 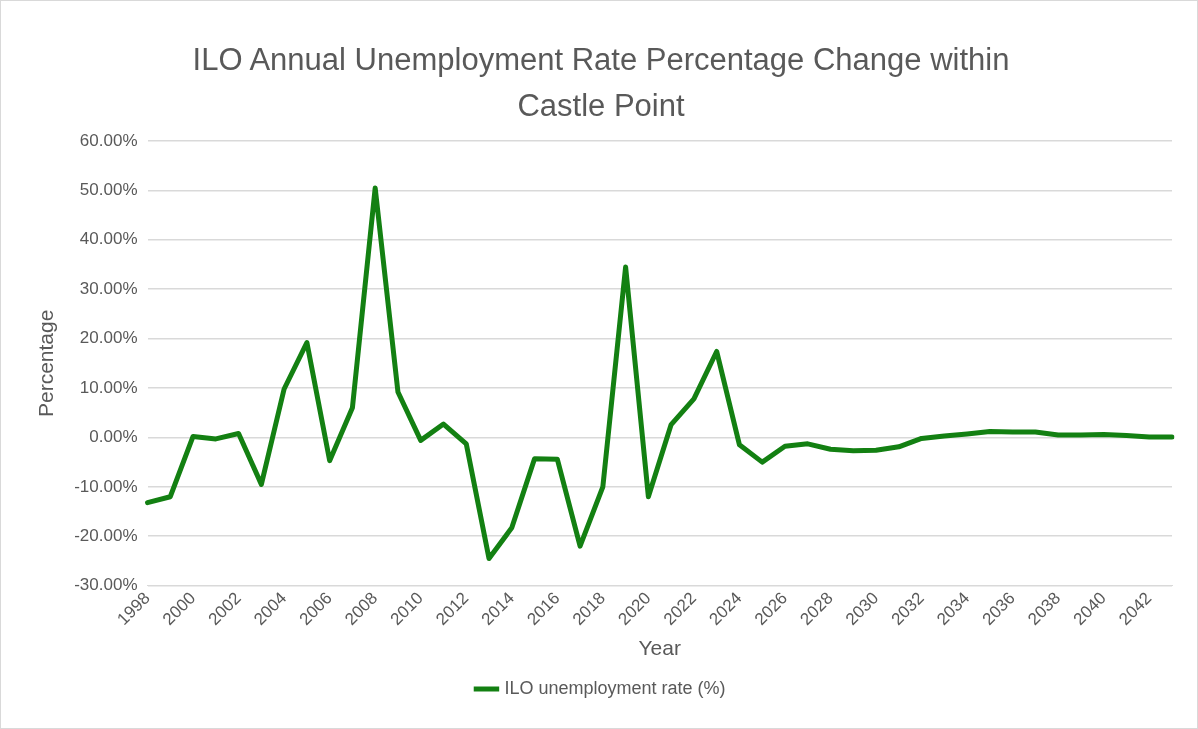 What do you see at coordinates (108, 140) in the screenshot?
I see `y-tick-label: 60.00%` at bounding box center [108, 140].